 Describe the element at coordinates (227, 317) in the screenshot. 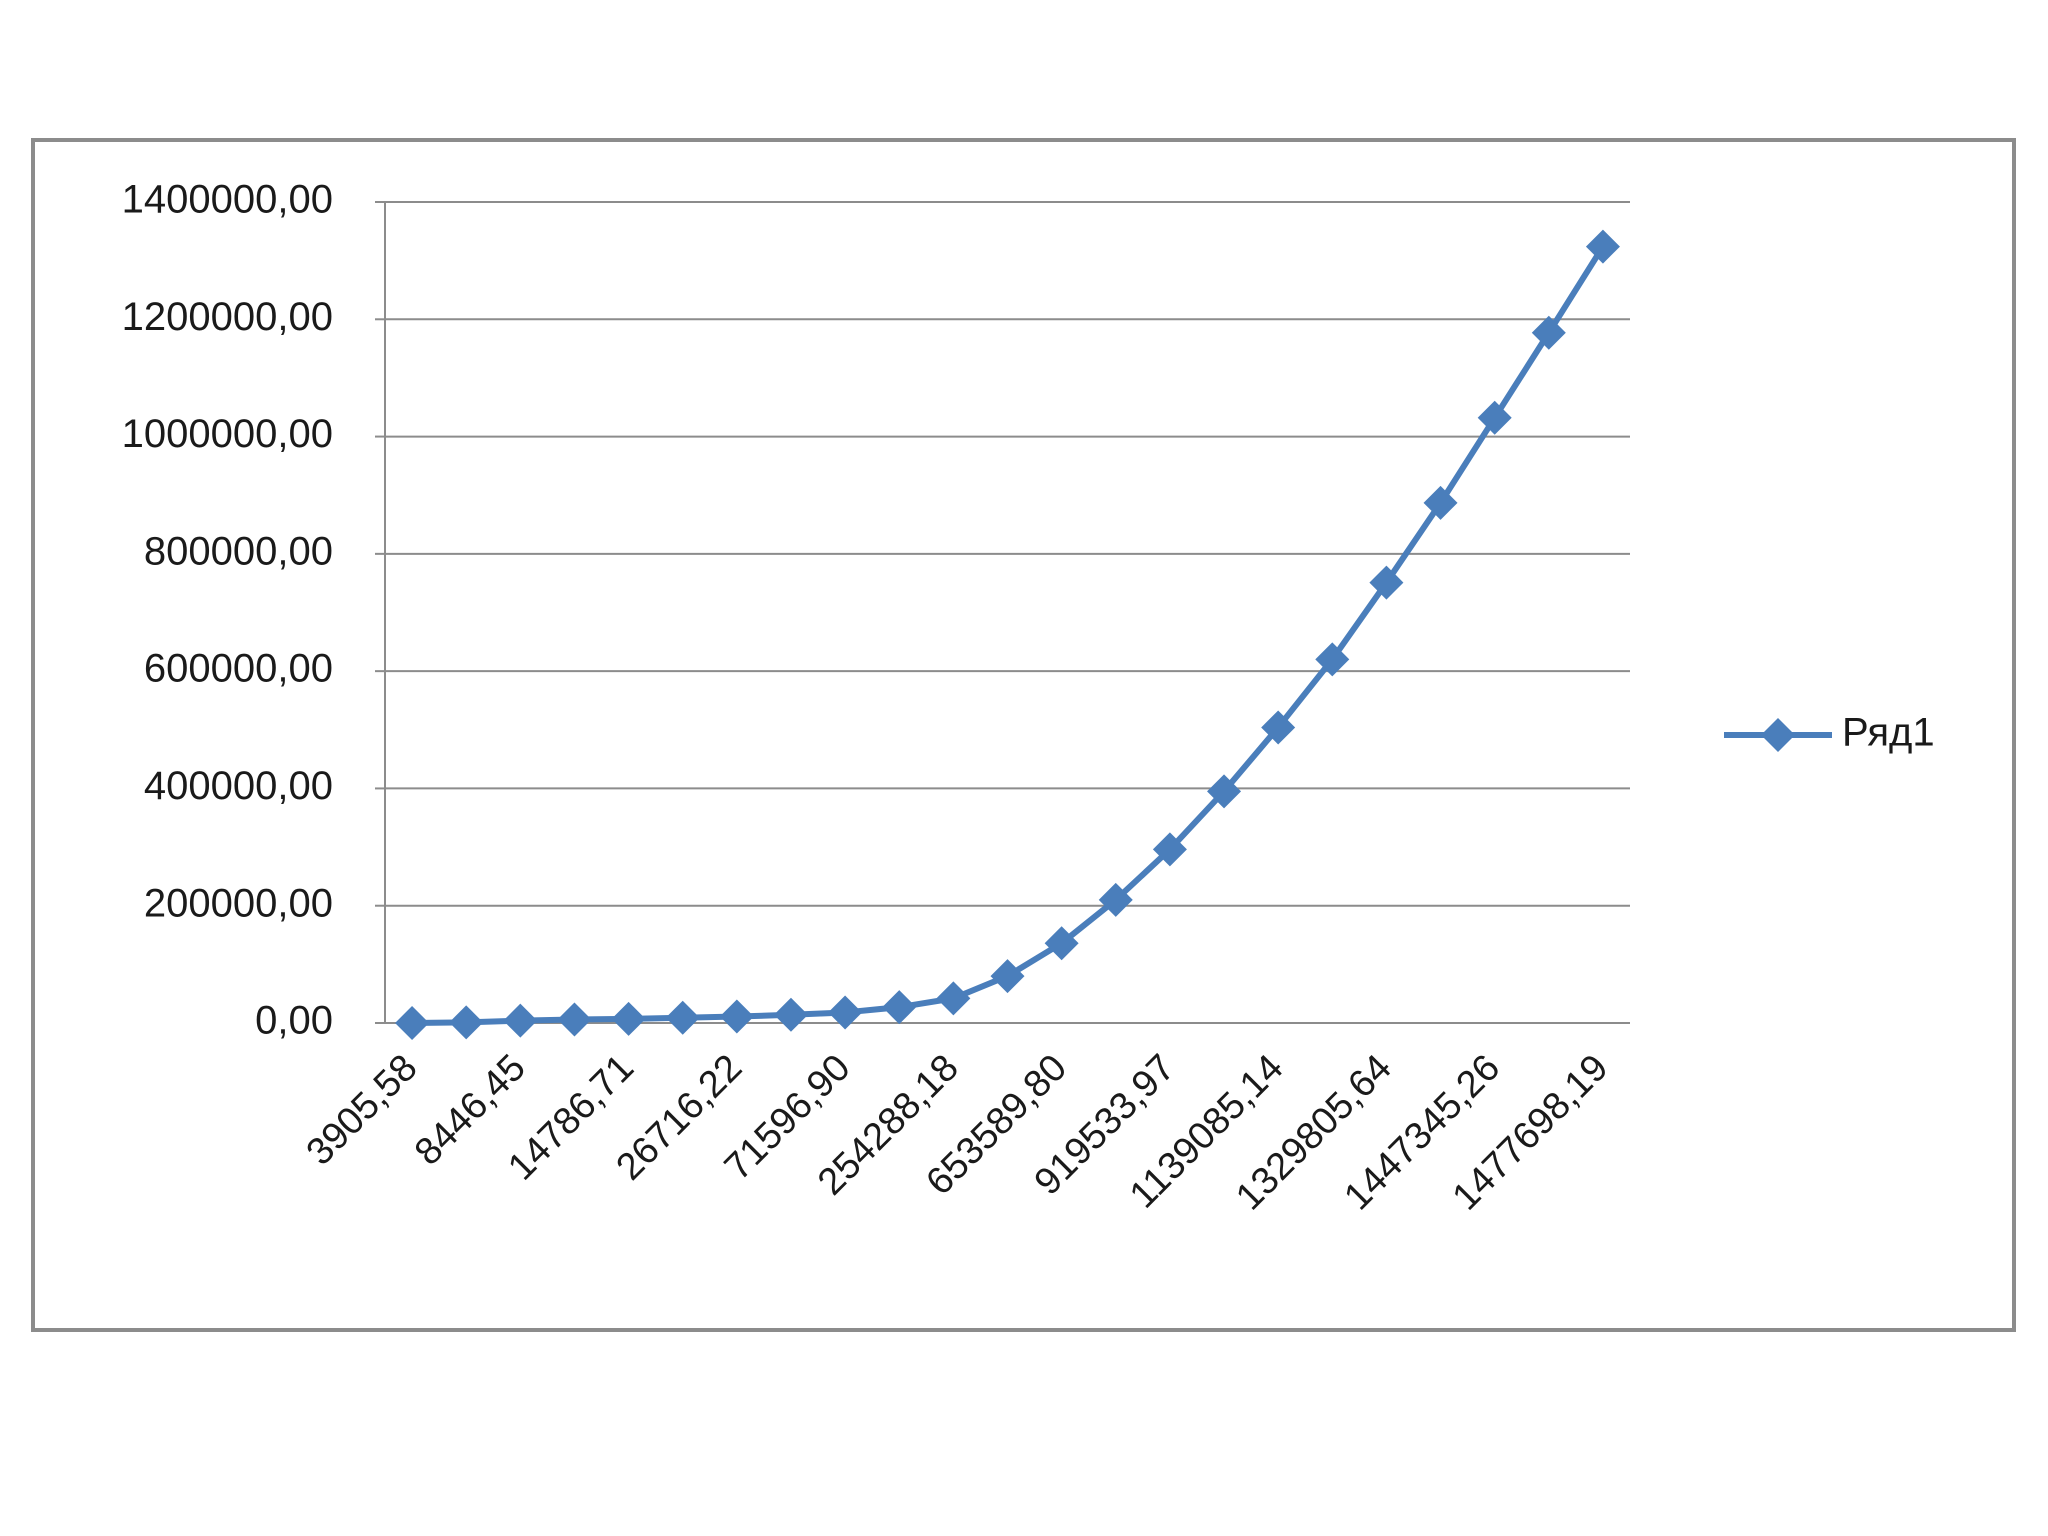

I see `y-tick-label: 1200000,00` at that location.